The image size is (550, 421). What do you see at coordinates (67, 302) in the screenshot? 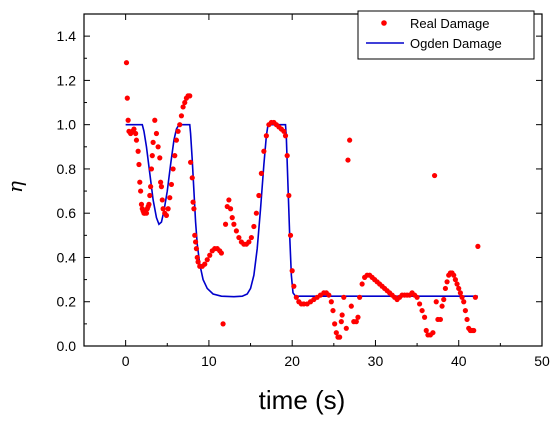
I see `y-tick-label: 0.2` at bounding box center [67, 302].